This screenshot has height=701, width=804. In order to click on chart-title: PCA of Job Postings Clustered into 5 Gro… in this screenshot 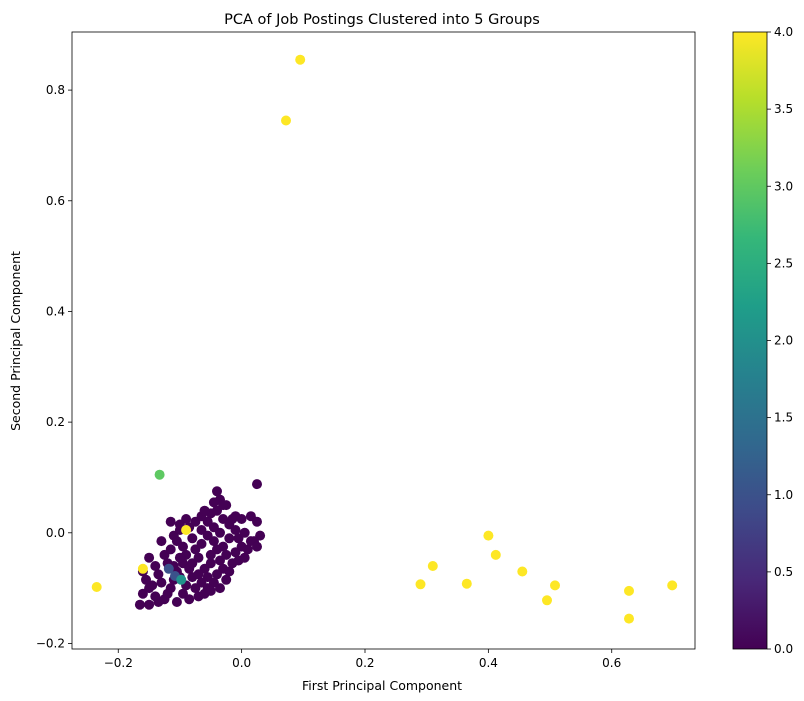, I will do `click(382, 20)`.